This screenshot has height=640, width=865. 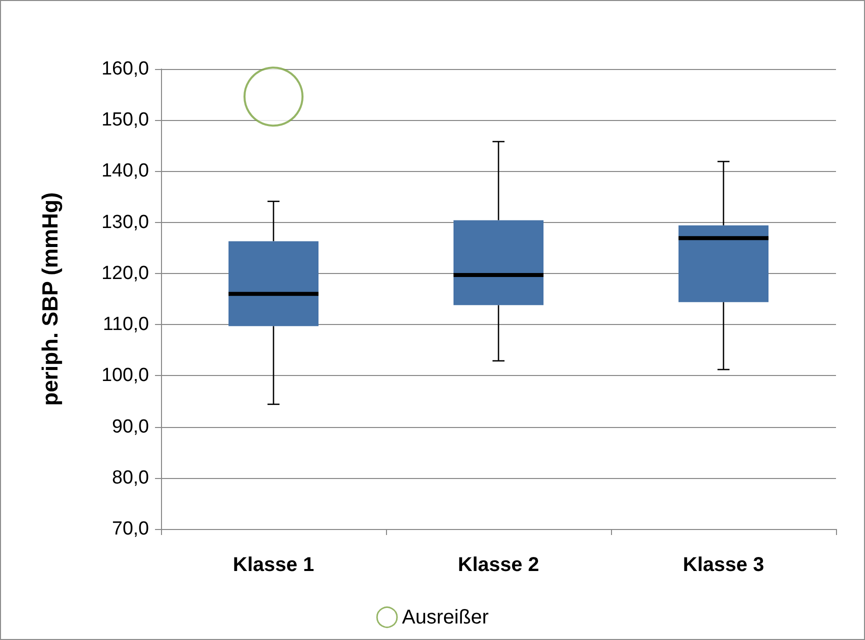 What do you see at coordinates (125, 171) in the screenshot?
I see `y-tick-label: 140,0` at bounding box center [125, 171].